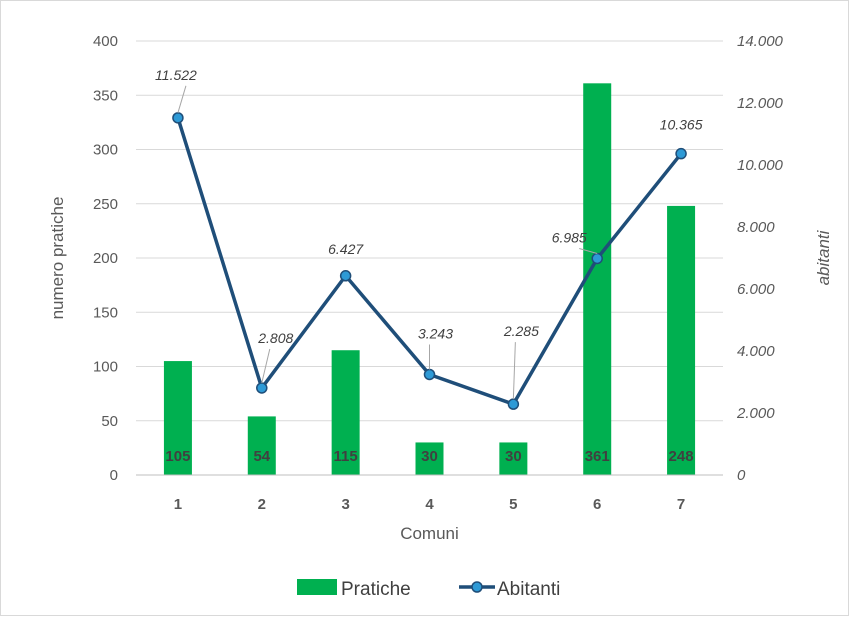 The width and height of the screenshot is (849, 617). What do you see at coordinates (513, 504) in the screenshot?
I see `x-tick-label: 5` at bounding box center [513, 504].